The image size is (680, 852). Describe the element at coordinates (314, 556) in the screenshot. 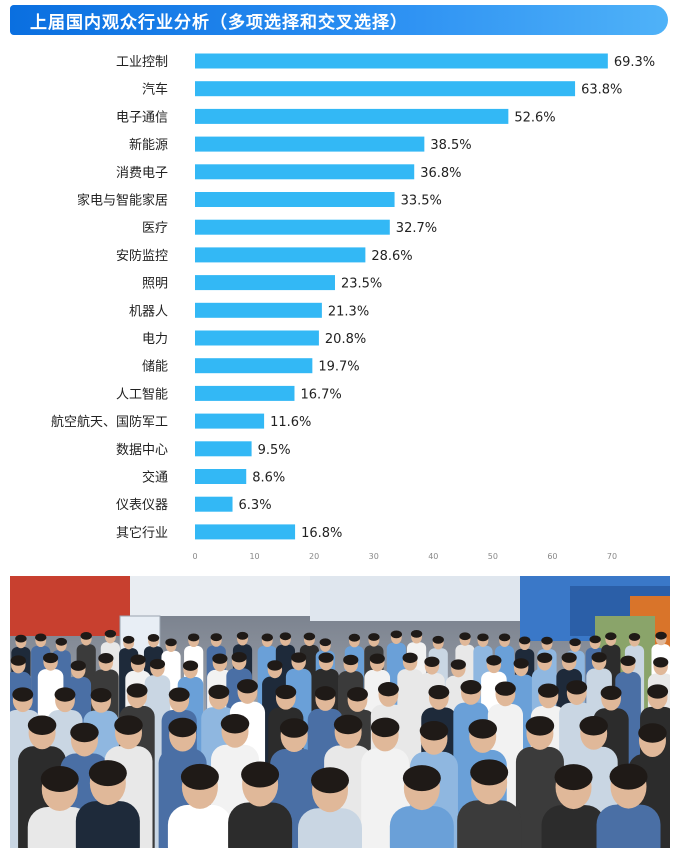

I see `x-tick-label: 20` at that location.